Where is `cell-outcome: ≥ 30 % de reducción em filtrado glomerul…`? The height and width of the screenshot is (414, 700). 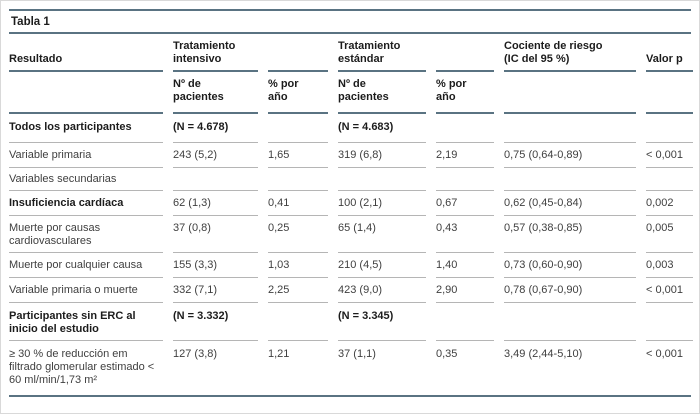
cell-outcome: ≥ 30 % de reducción em filtrado glomerul… is located at coordinates (82, 367).